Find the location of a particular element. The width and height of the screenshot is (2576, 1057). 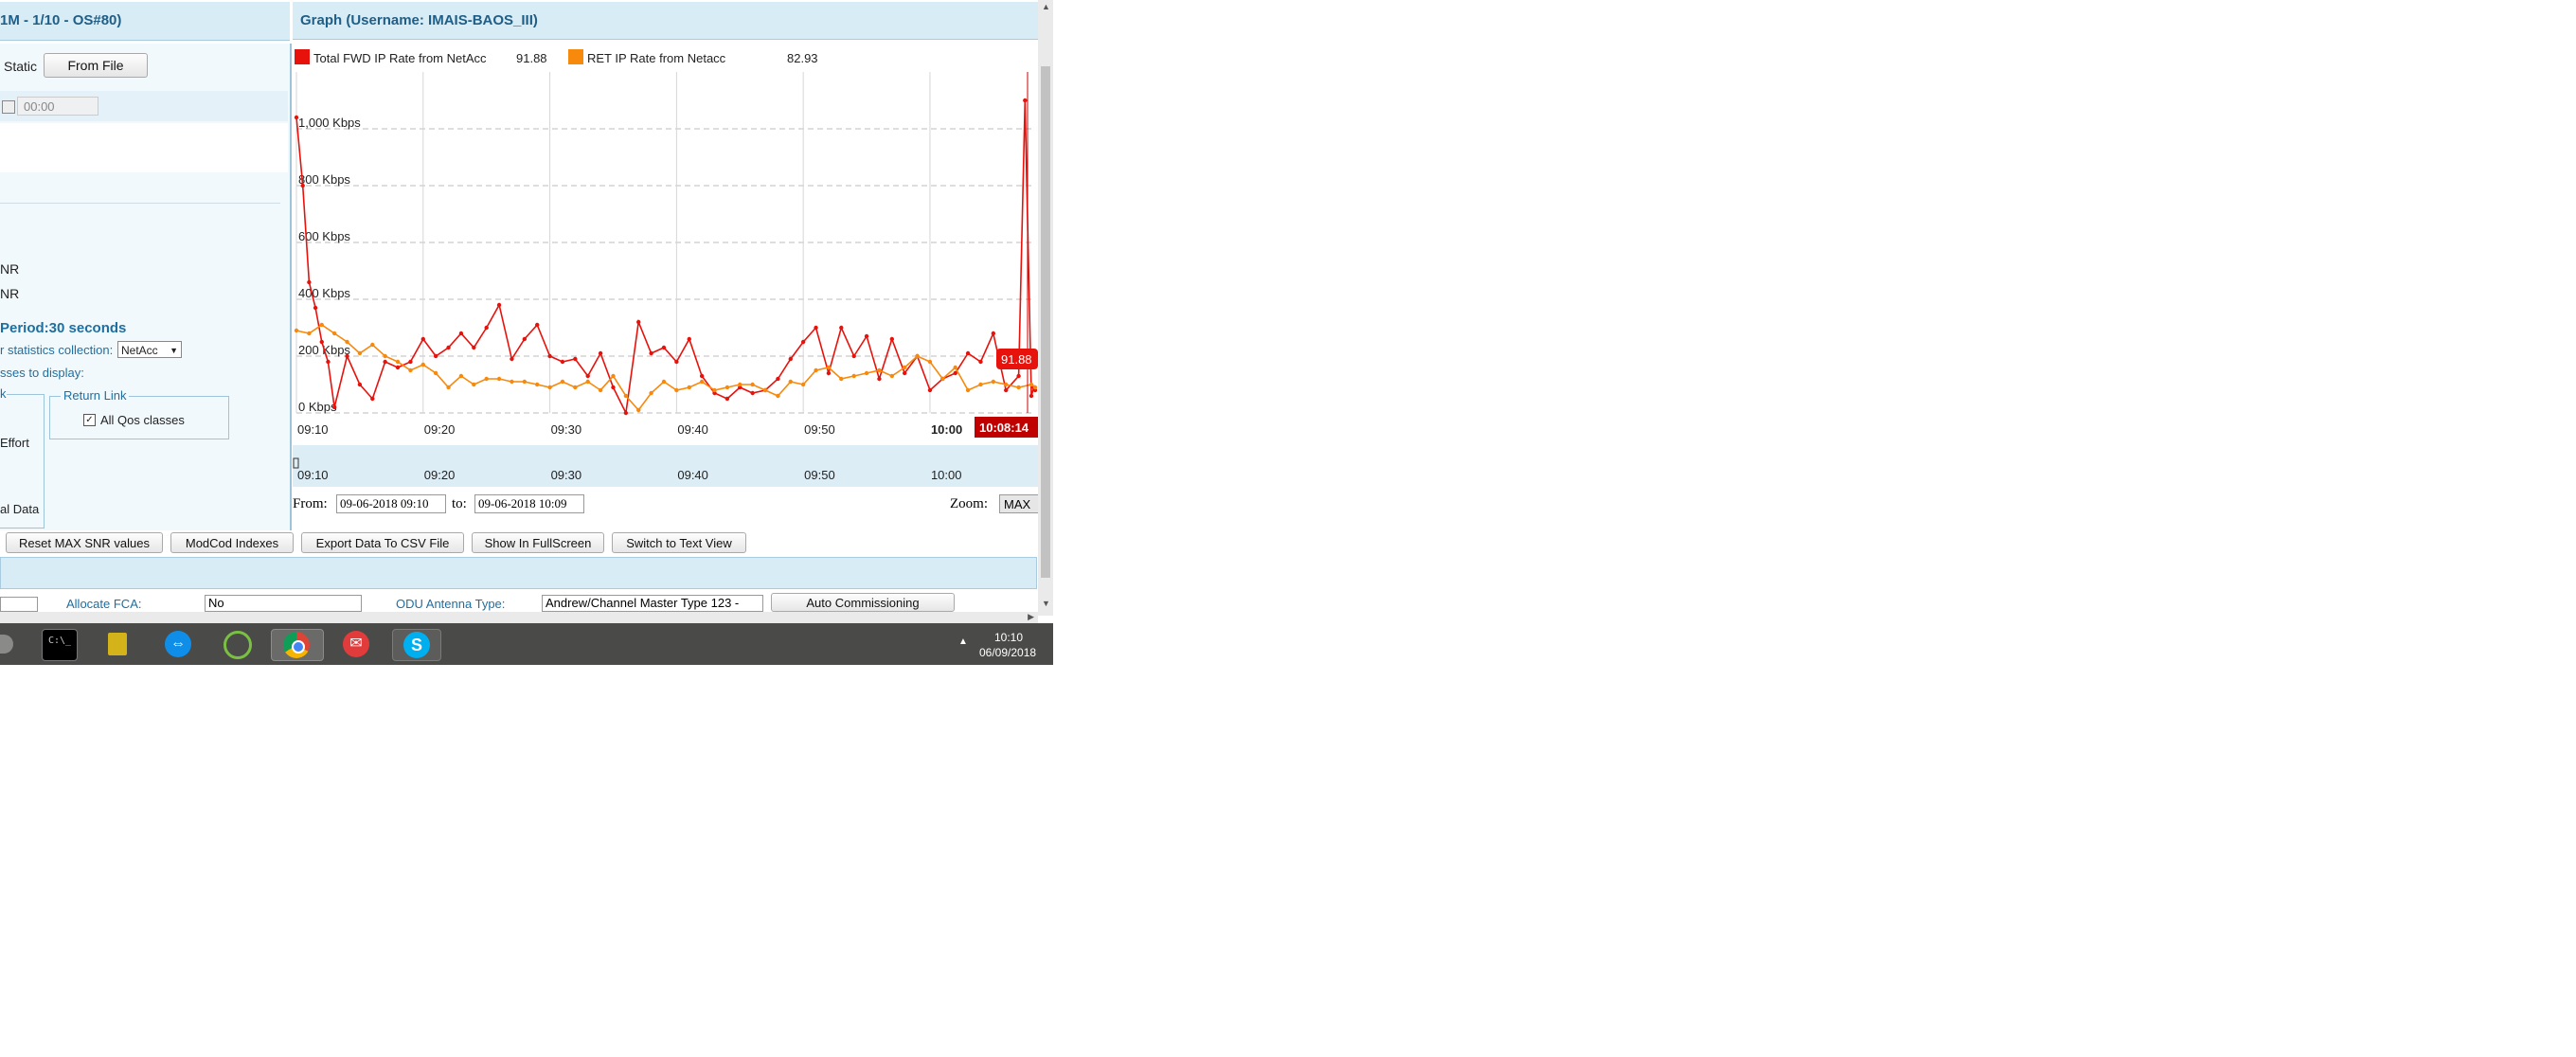

overview-tick-label: 09:30 is located at coordinates (566, 475).